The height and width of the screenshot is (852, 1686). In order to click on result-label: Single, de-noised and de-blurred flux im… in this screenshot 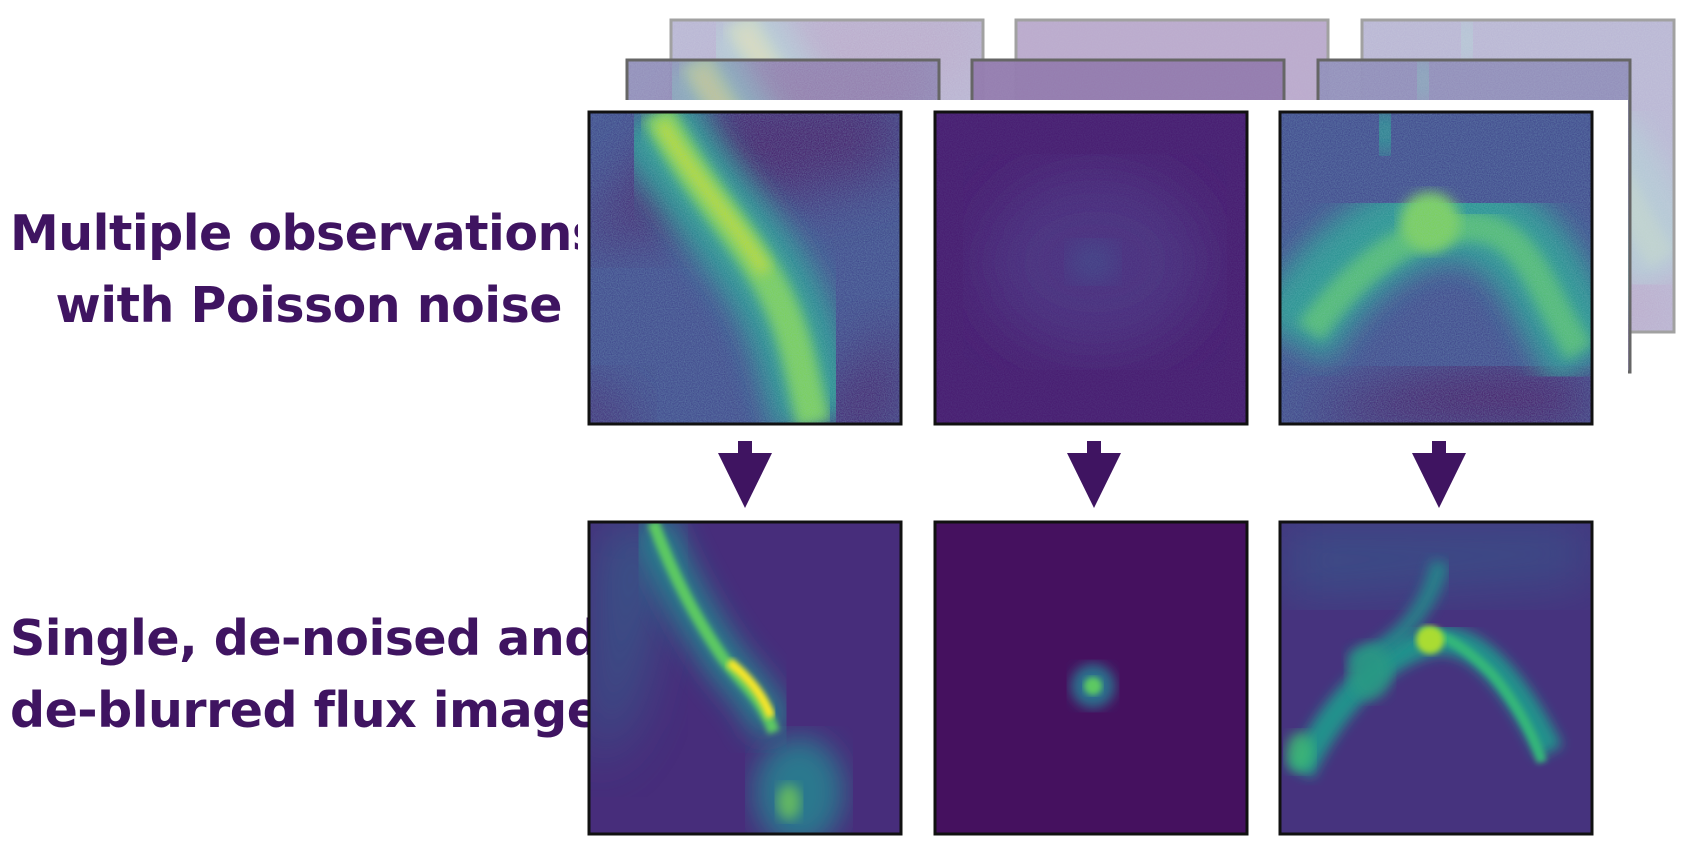, I will do `click(305, 675)`.